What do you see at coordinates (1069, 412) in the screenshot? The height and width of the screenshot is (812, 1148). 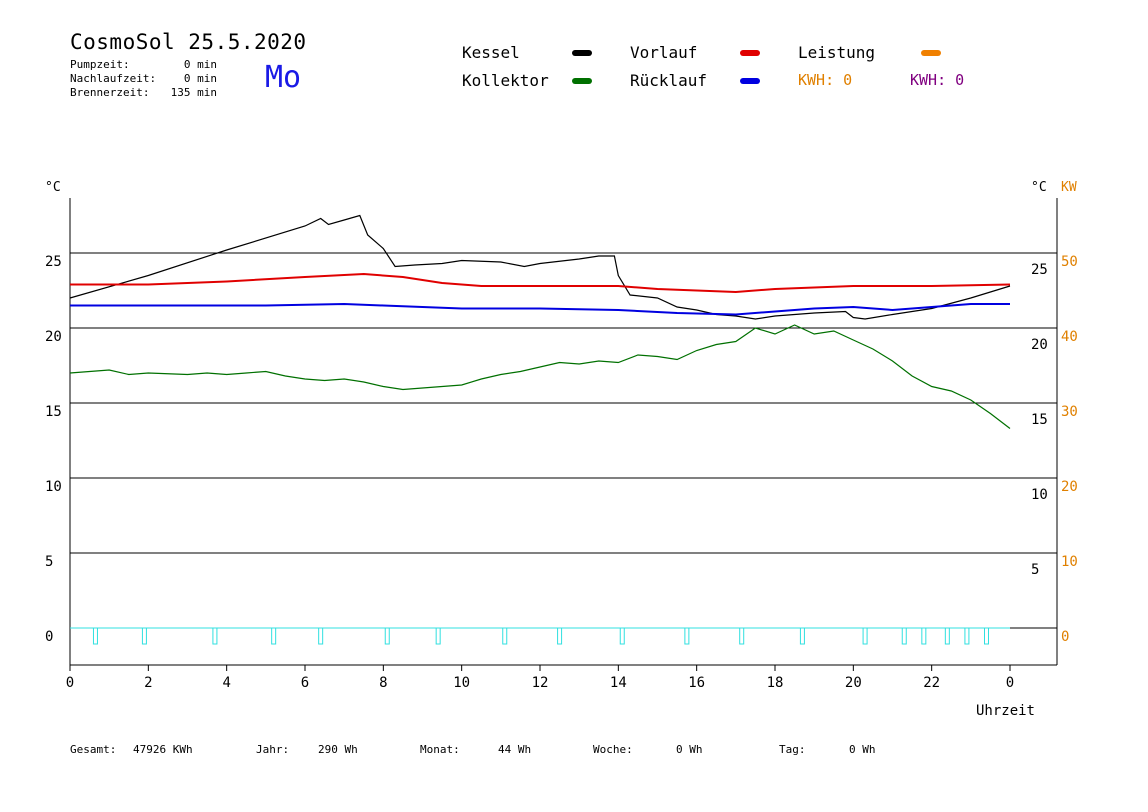 I see `y-tick-right-kw-30: 30` at bounding box center [1069, 412].